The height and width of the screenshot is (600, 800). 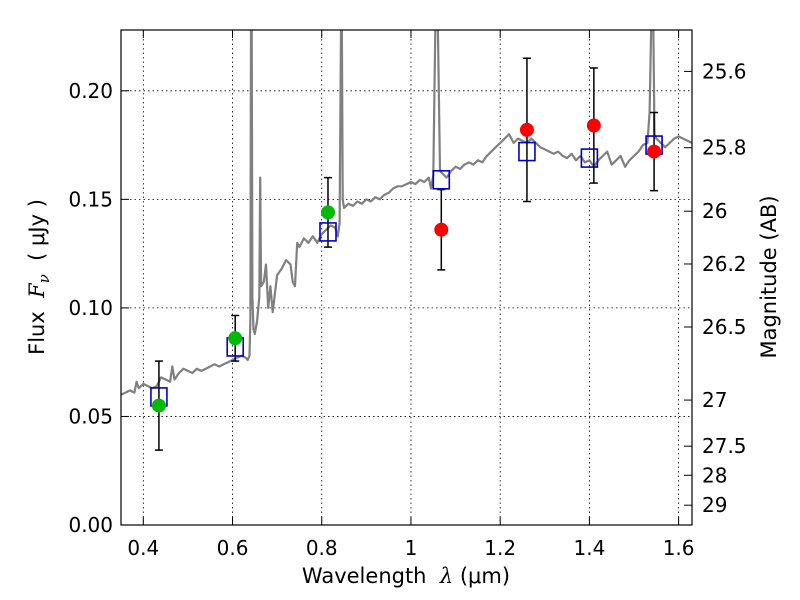 What do you see at coordinates (90, 416) in the screenshot?
I see `y-tick-label: 0.05` at bounding box center [90, 416].